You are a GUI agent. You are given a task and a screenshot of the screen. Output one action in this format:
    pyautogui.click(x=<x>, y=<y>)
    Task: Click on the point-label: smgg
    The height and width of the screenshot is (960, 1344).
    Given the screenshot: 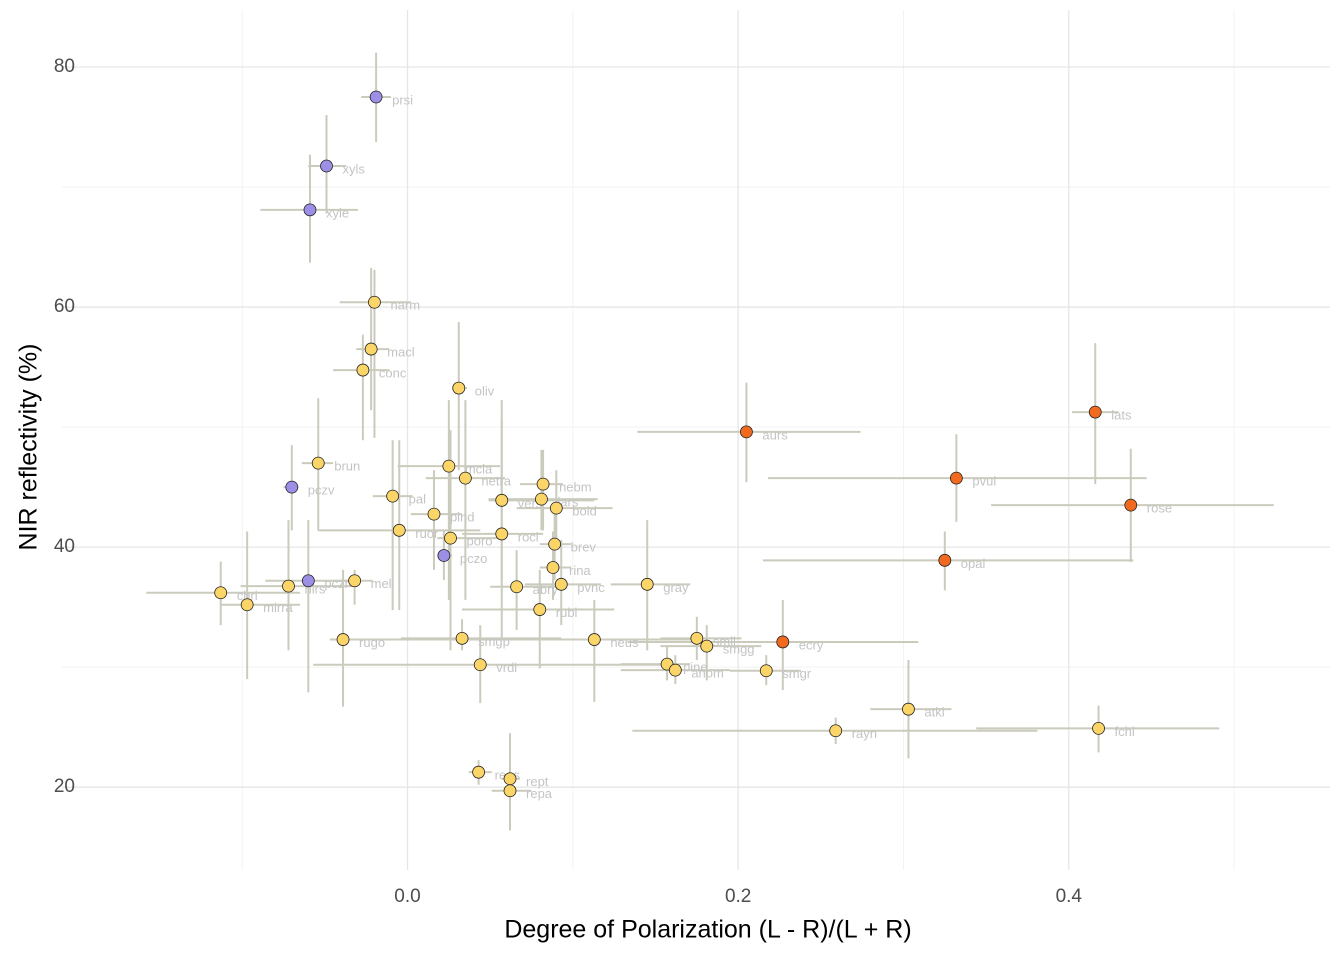 What is the action you would take?
    pyautogui.click(x=739, y=649)
    